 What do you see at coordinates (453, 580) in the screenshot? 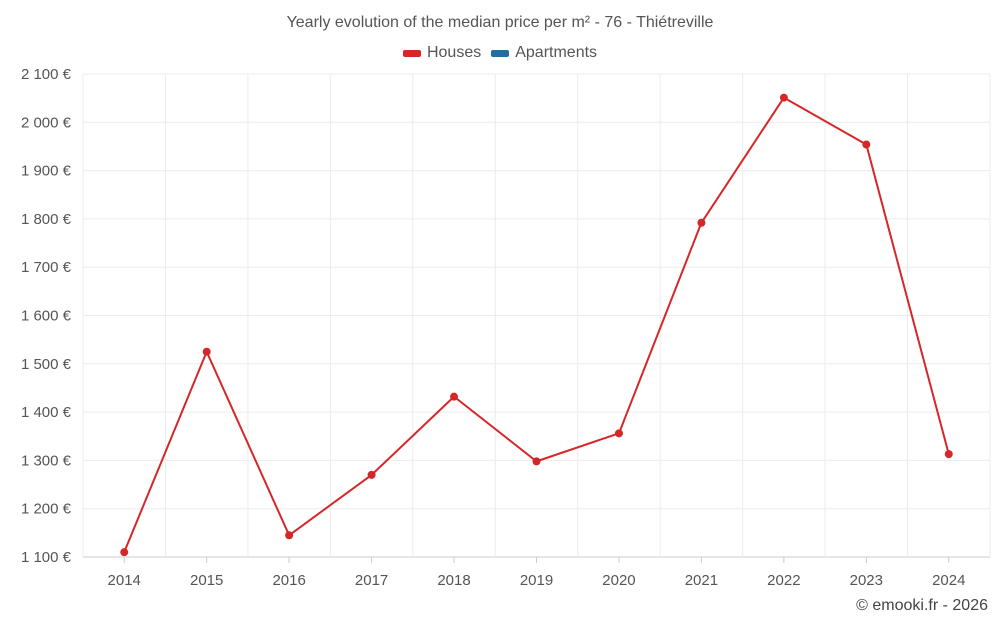
I see `x-tick-label: 2018` at bounding box center [453, 580].